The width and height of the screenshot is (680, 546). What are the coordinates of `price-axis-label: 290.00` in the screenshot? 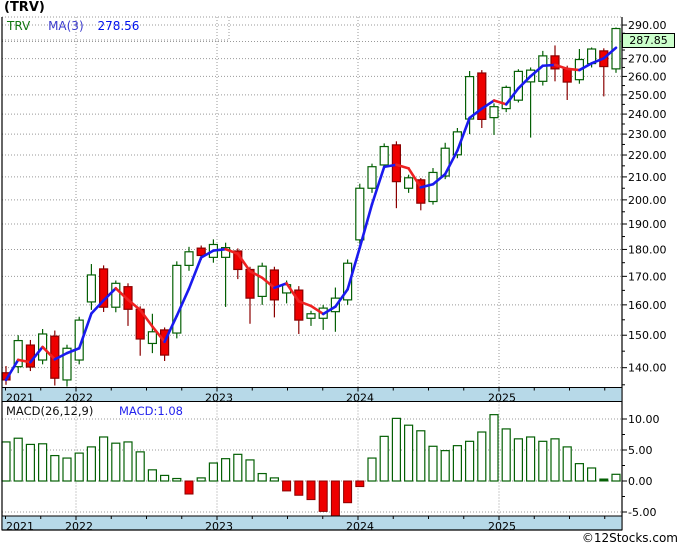 It's located at (647, 25).